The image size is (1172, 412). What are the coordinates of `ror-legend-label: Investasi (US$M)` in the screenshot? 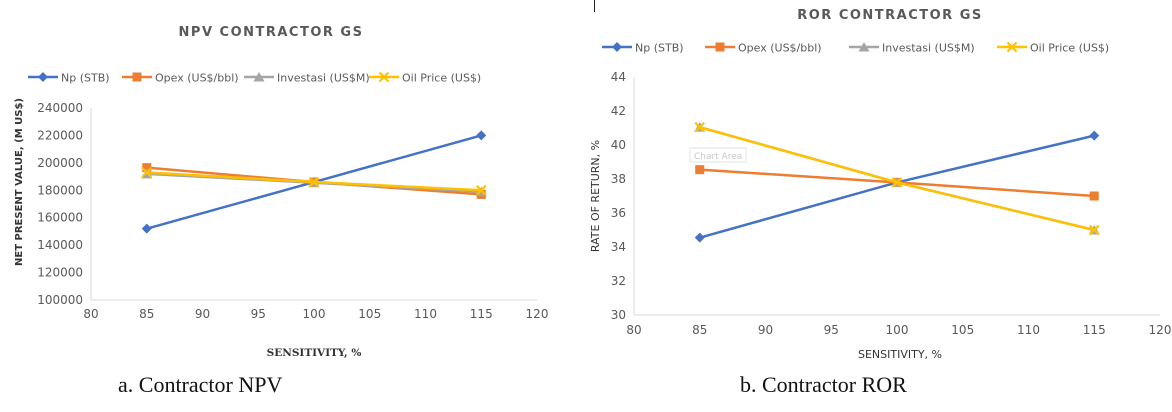 It's located at (928, 48).